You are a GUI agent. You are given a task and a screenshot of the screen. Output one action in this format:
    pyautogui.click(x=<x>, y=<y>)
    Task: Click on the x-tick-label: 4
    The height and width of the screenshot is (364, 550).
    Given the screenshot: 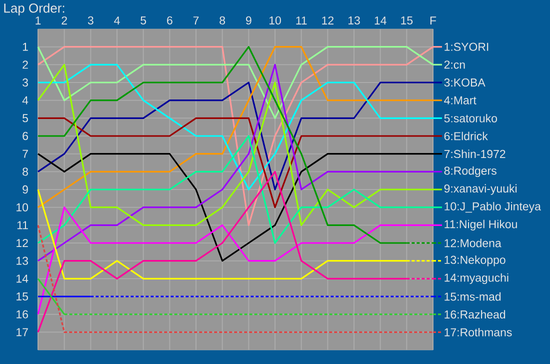 What is the action you would take?
    pyautogui.click(x=117, y=20)
    